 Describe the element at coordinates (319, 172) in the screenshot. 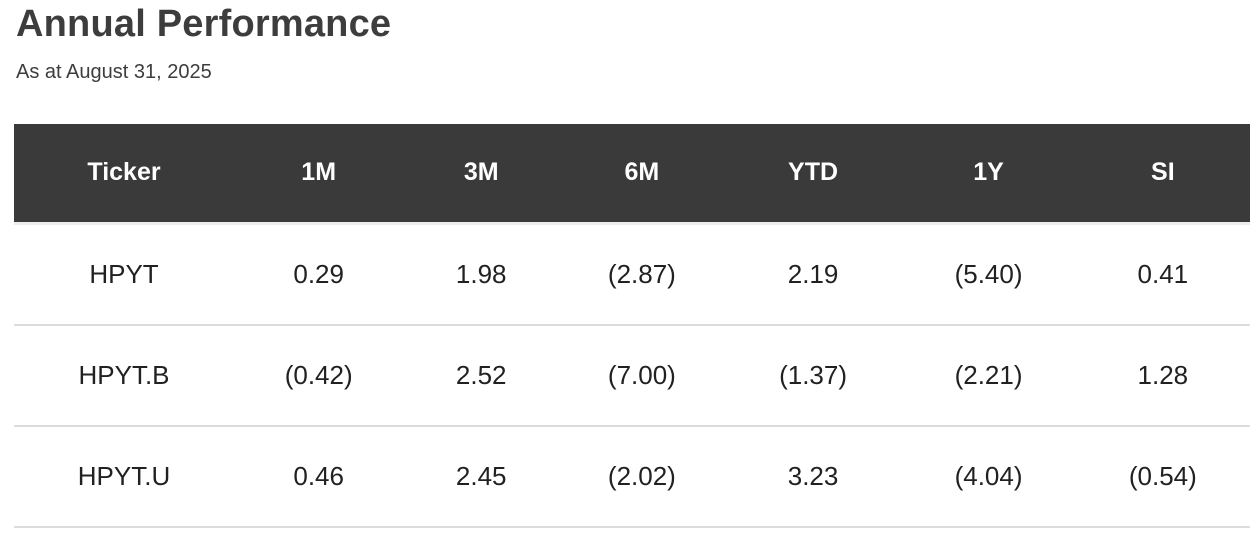

I see `column-header-1m: 1M` at that location.